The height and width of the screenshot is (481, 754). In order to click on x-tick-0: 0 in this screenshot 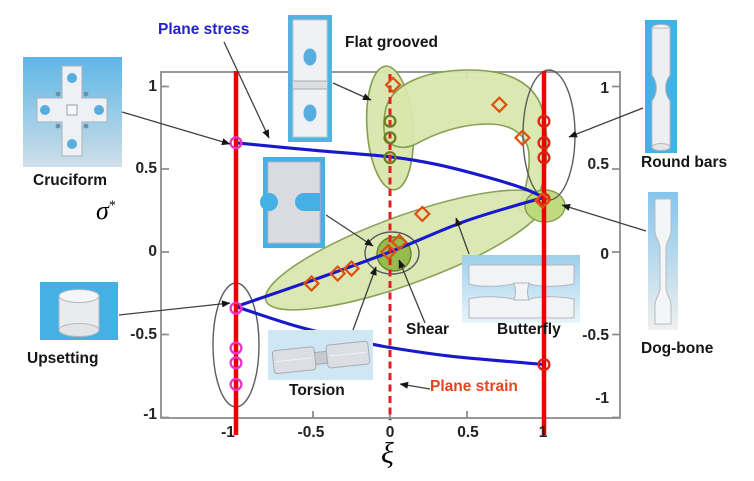, I will do `click(390, 432)`.